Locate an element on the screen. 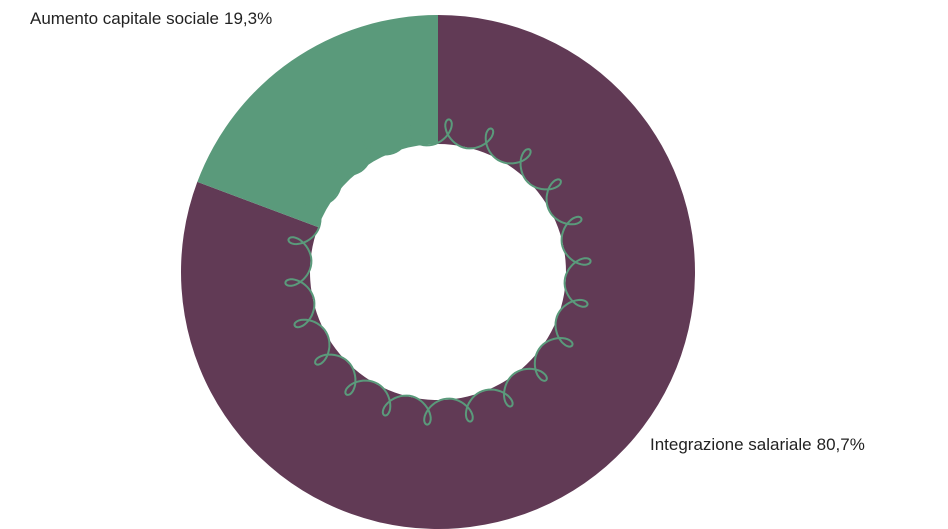 The width and height of the screenshot is (948, 529). category-label: Aumento capitale sociale is located at coordinates (124, 18).